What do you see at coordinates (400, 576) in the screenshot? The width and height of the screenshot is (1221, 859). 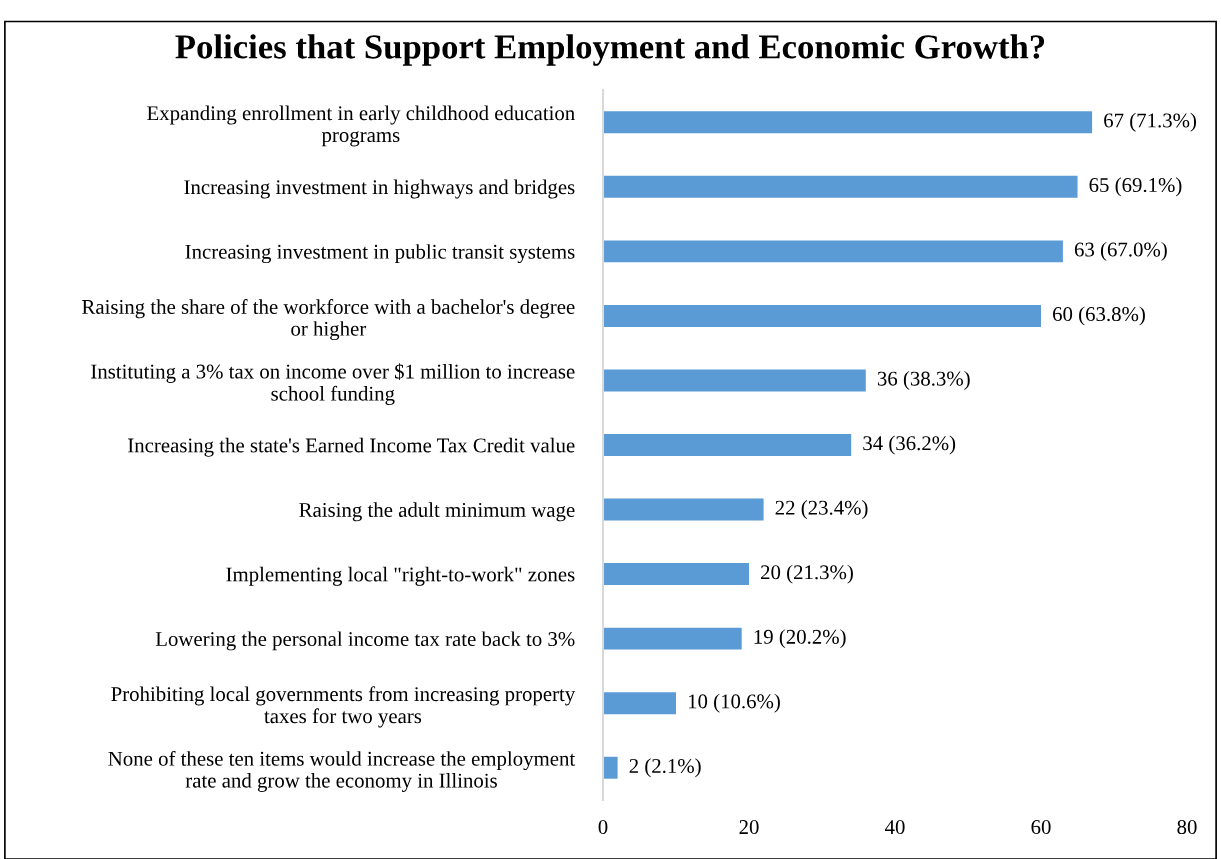 I see `y-tick-label: Implementing local "right-to-work" zones` at bounding box center [400, 576].